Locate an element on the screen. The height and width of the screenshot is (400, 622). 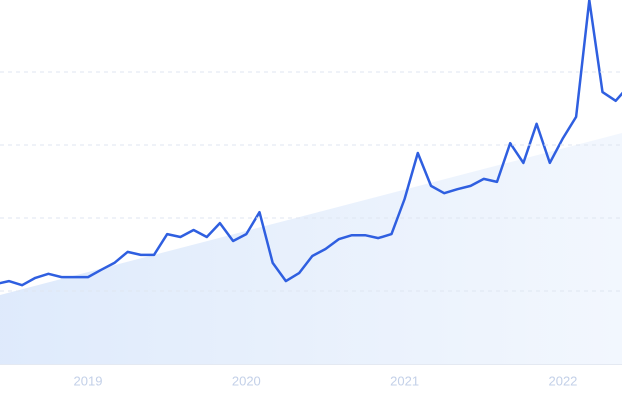
x-tick-label: 2019 is located at coordinates (88, 380).